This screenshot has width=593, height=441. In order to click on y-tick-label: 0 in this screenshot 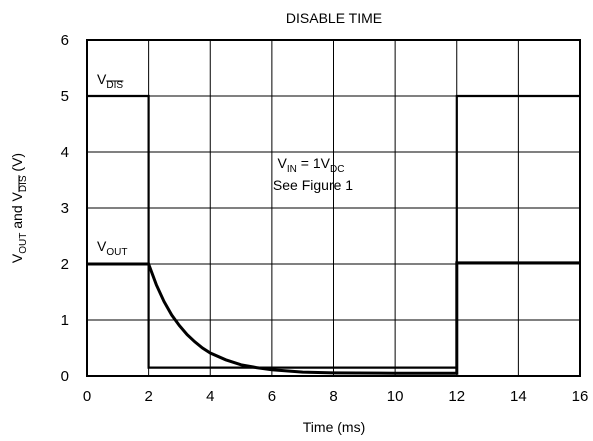, I will do `click(65, 376)`.